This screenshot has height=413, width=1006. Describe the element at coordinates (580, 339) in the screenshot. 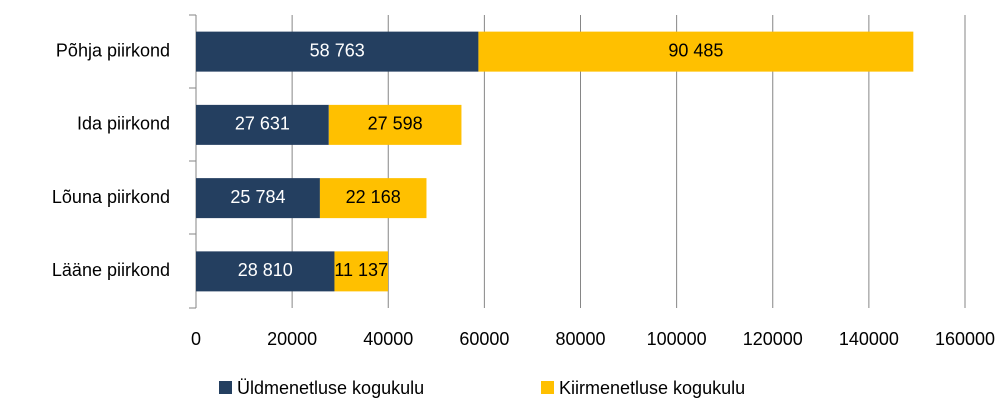

I see `x-tick-label: 80000` at that location.